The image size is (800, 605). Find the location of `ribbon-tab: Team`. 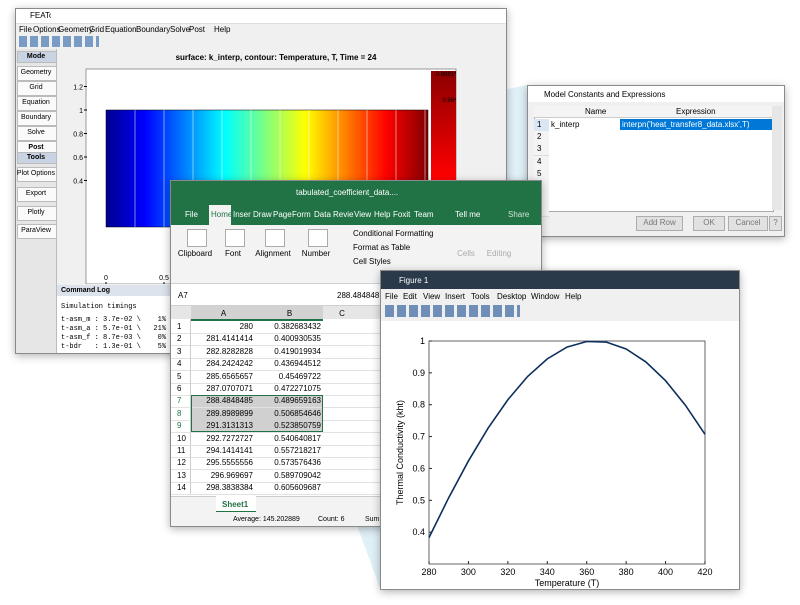

ribbon-tab: Team is located at coordinates (424, 214).